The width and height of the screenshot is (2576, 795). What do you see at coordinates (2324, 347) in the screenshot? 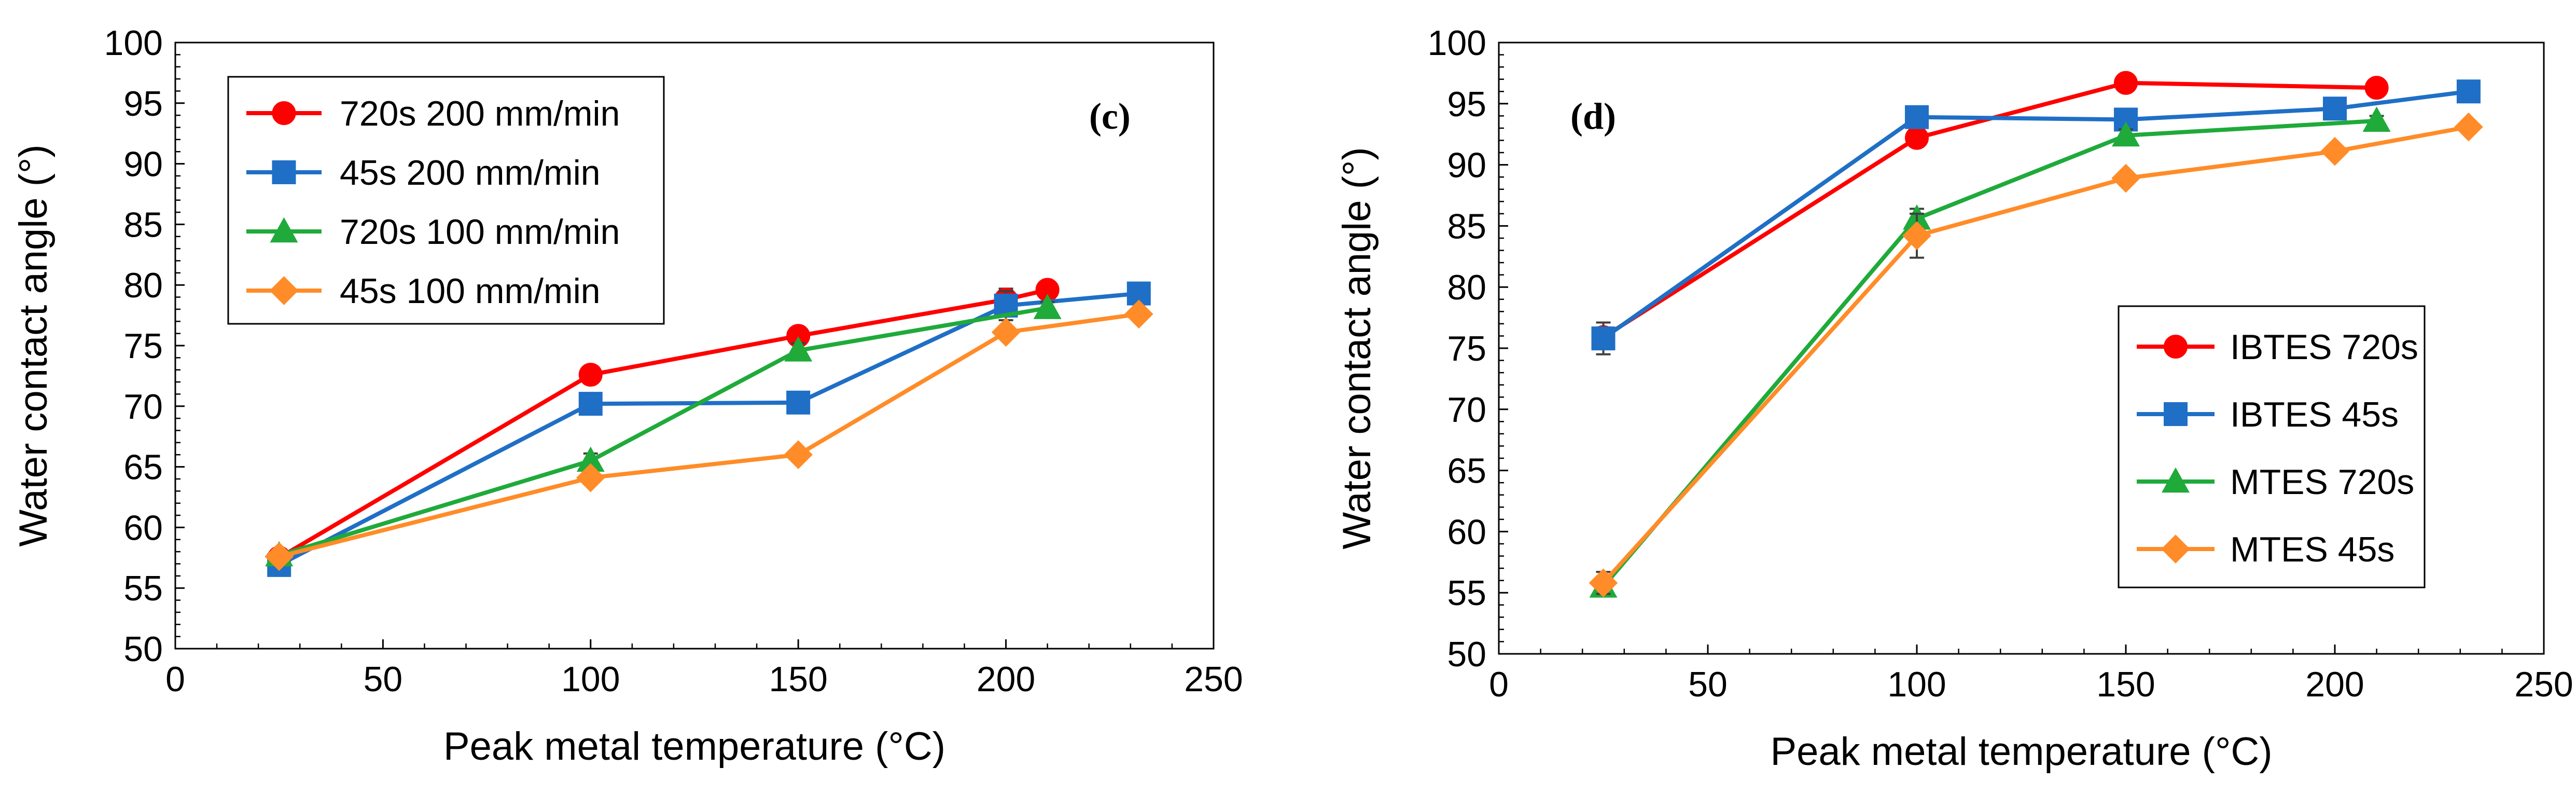
I see `legend-entry-label: IBTES 720s` at bounding box center [2324, 347].